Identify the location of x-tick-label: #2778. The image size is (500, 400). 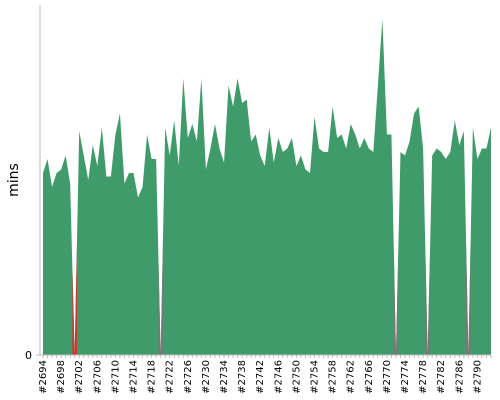
(423, 377).